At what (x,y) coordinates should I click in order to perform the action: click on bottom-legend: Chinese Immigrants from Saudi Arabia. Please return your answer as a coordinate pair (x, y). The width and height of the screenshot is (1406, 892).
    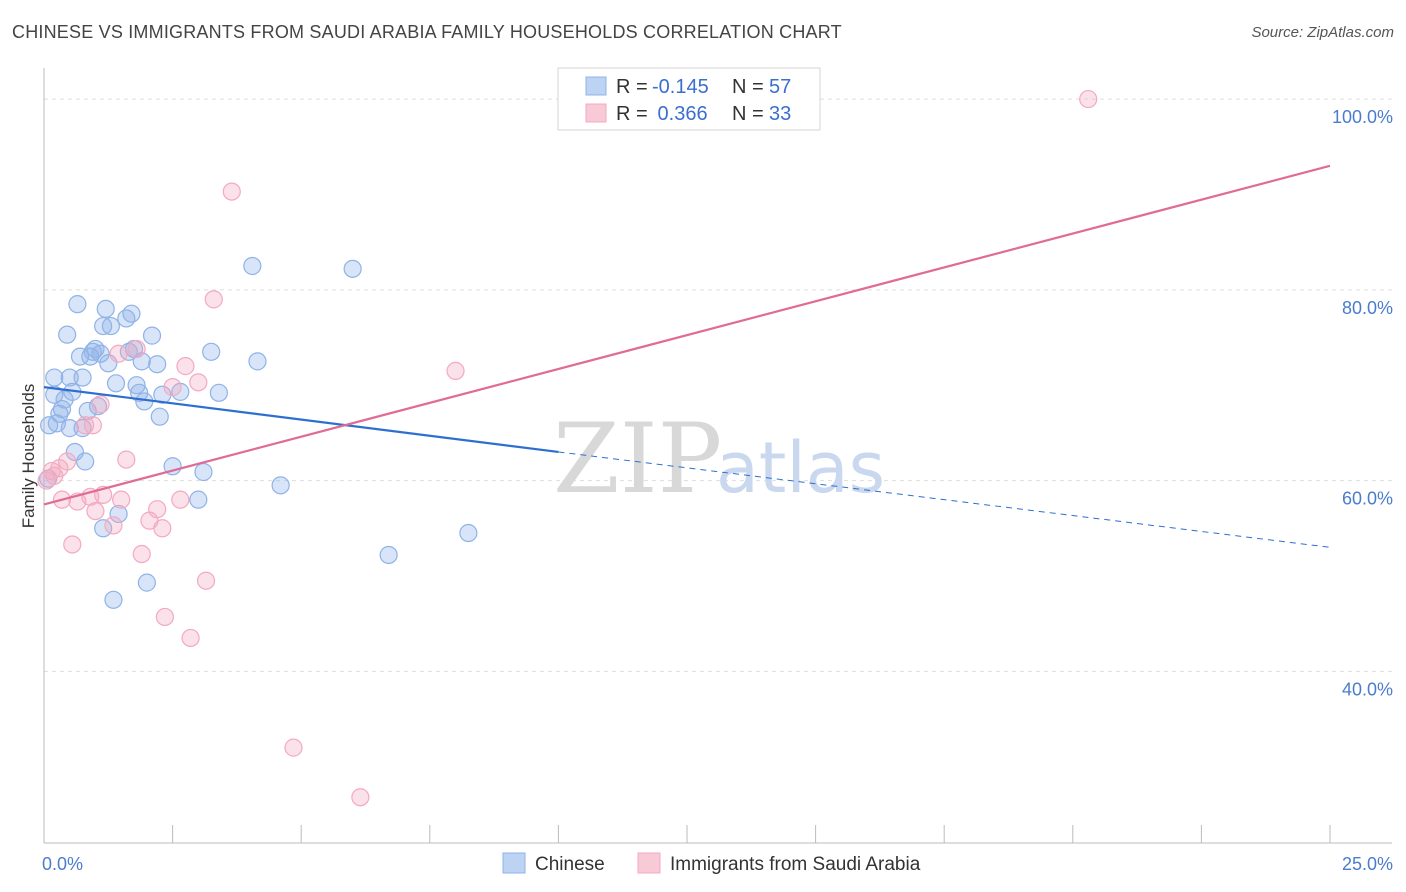
    Looking at the image, I should click on (711, 863).